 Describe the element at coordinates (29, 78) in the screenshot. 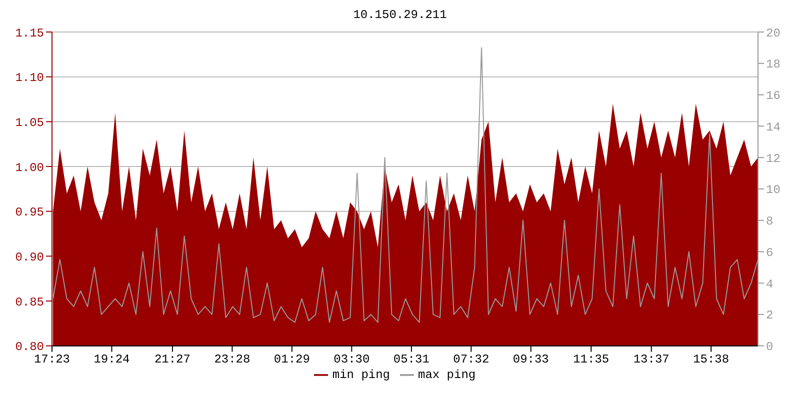

I see `y-tick-label: 1.10` at that location.